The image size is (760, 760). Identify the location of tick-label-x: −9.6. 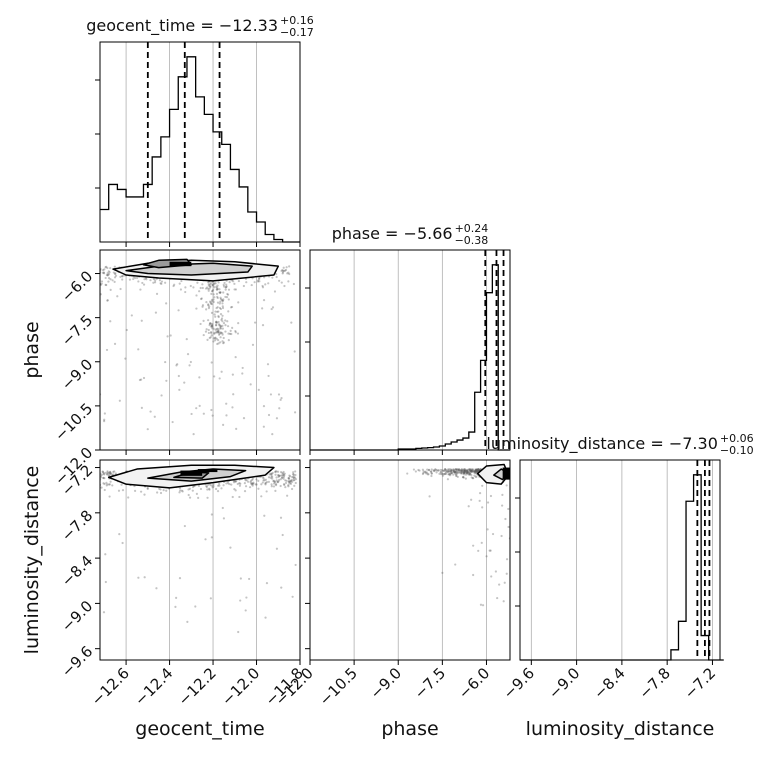
(519, 683).